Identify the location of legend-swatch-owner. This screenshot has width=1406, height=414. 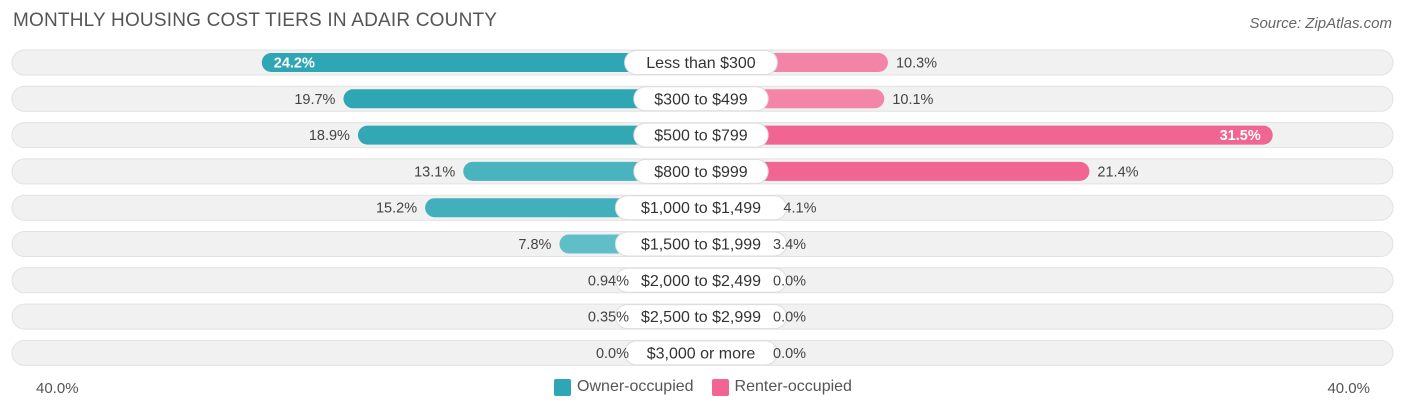
(563, 387).